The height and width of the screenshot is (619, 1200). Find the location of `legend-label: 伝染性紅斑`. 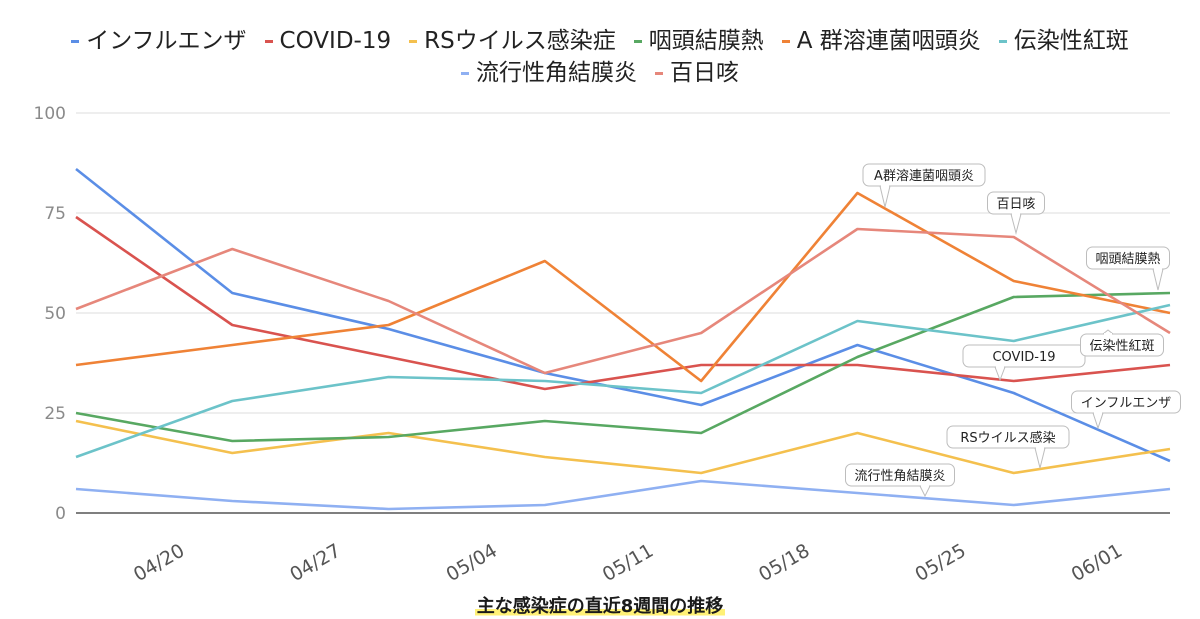

legend-label: 伝染性紅斑 is located at coordinates (1071, 41).